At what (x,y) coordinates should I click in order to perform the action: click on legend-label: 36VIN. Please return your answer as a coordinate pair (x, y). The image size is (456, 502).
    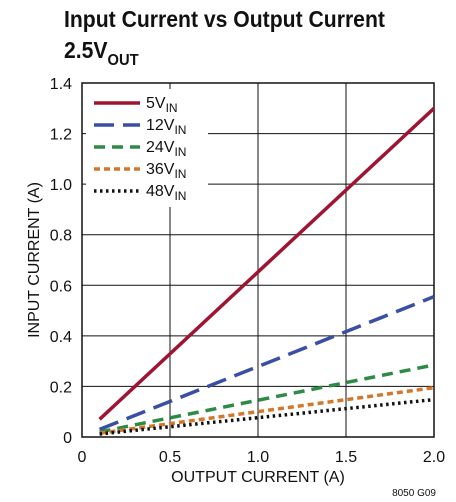
    Looking at the image, I should click on (166, 171).